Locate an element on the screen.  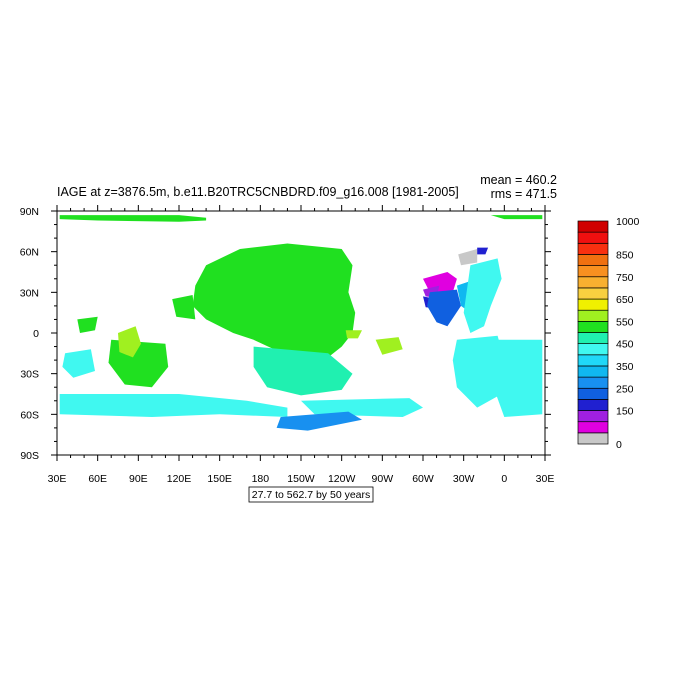
region-southeast-pacific is located at coordinates (389, 346).